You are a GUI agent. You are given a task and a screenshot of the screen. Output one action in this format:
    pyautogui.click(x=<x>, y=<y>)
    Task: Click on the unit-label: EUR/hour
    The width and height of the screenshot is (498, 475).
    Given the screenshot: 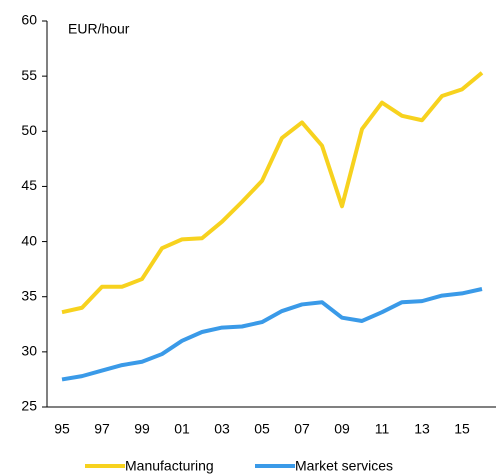 What is the action you would take?
    pyautogui.click(x=99, y=29)
    